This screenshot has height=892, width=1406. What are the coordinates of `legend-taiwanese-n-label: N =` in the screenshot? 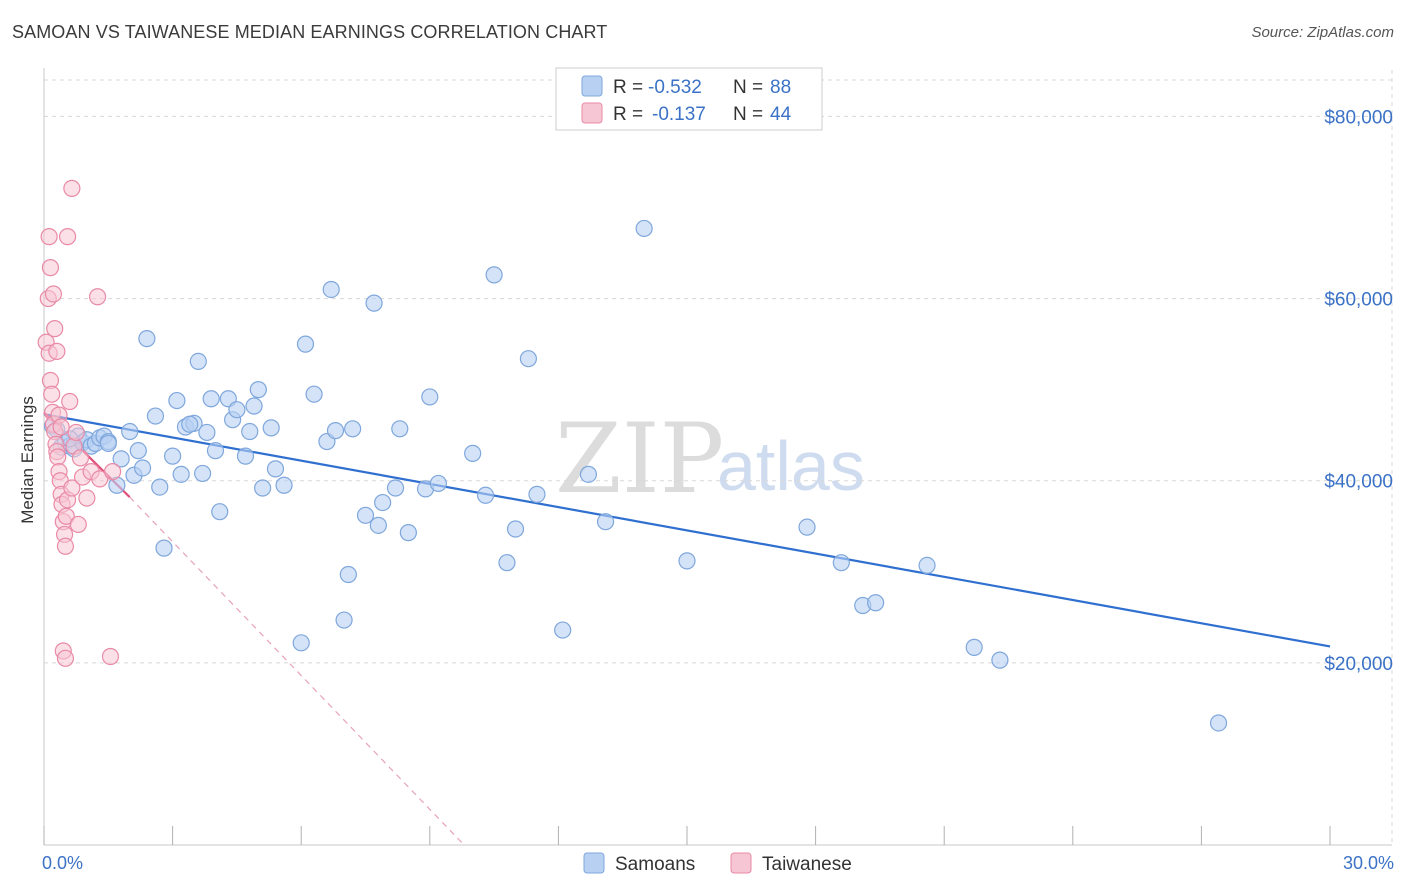 It's located at (748, 114).